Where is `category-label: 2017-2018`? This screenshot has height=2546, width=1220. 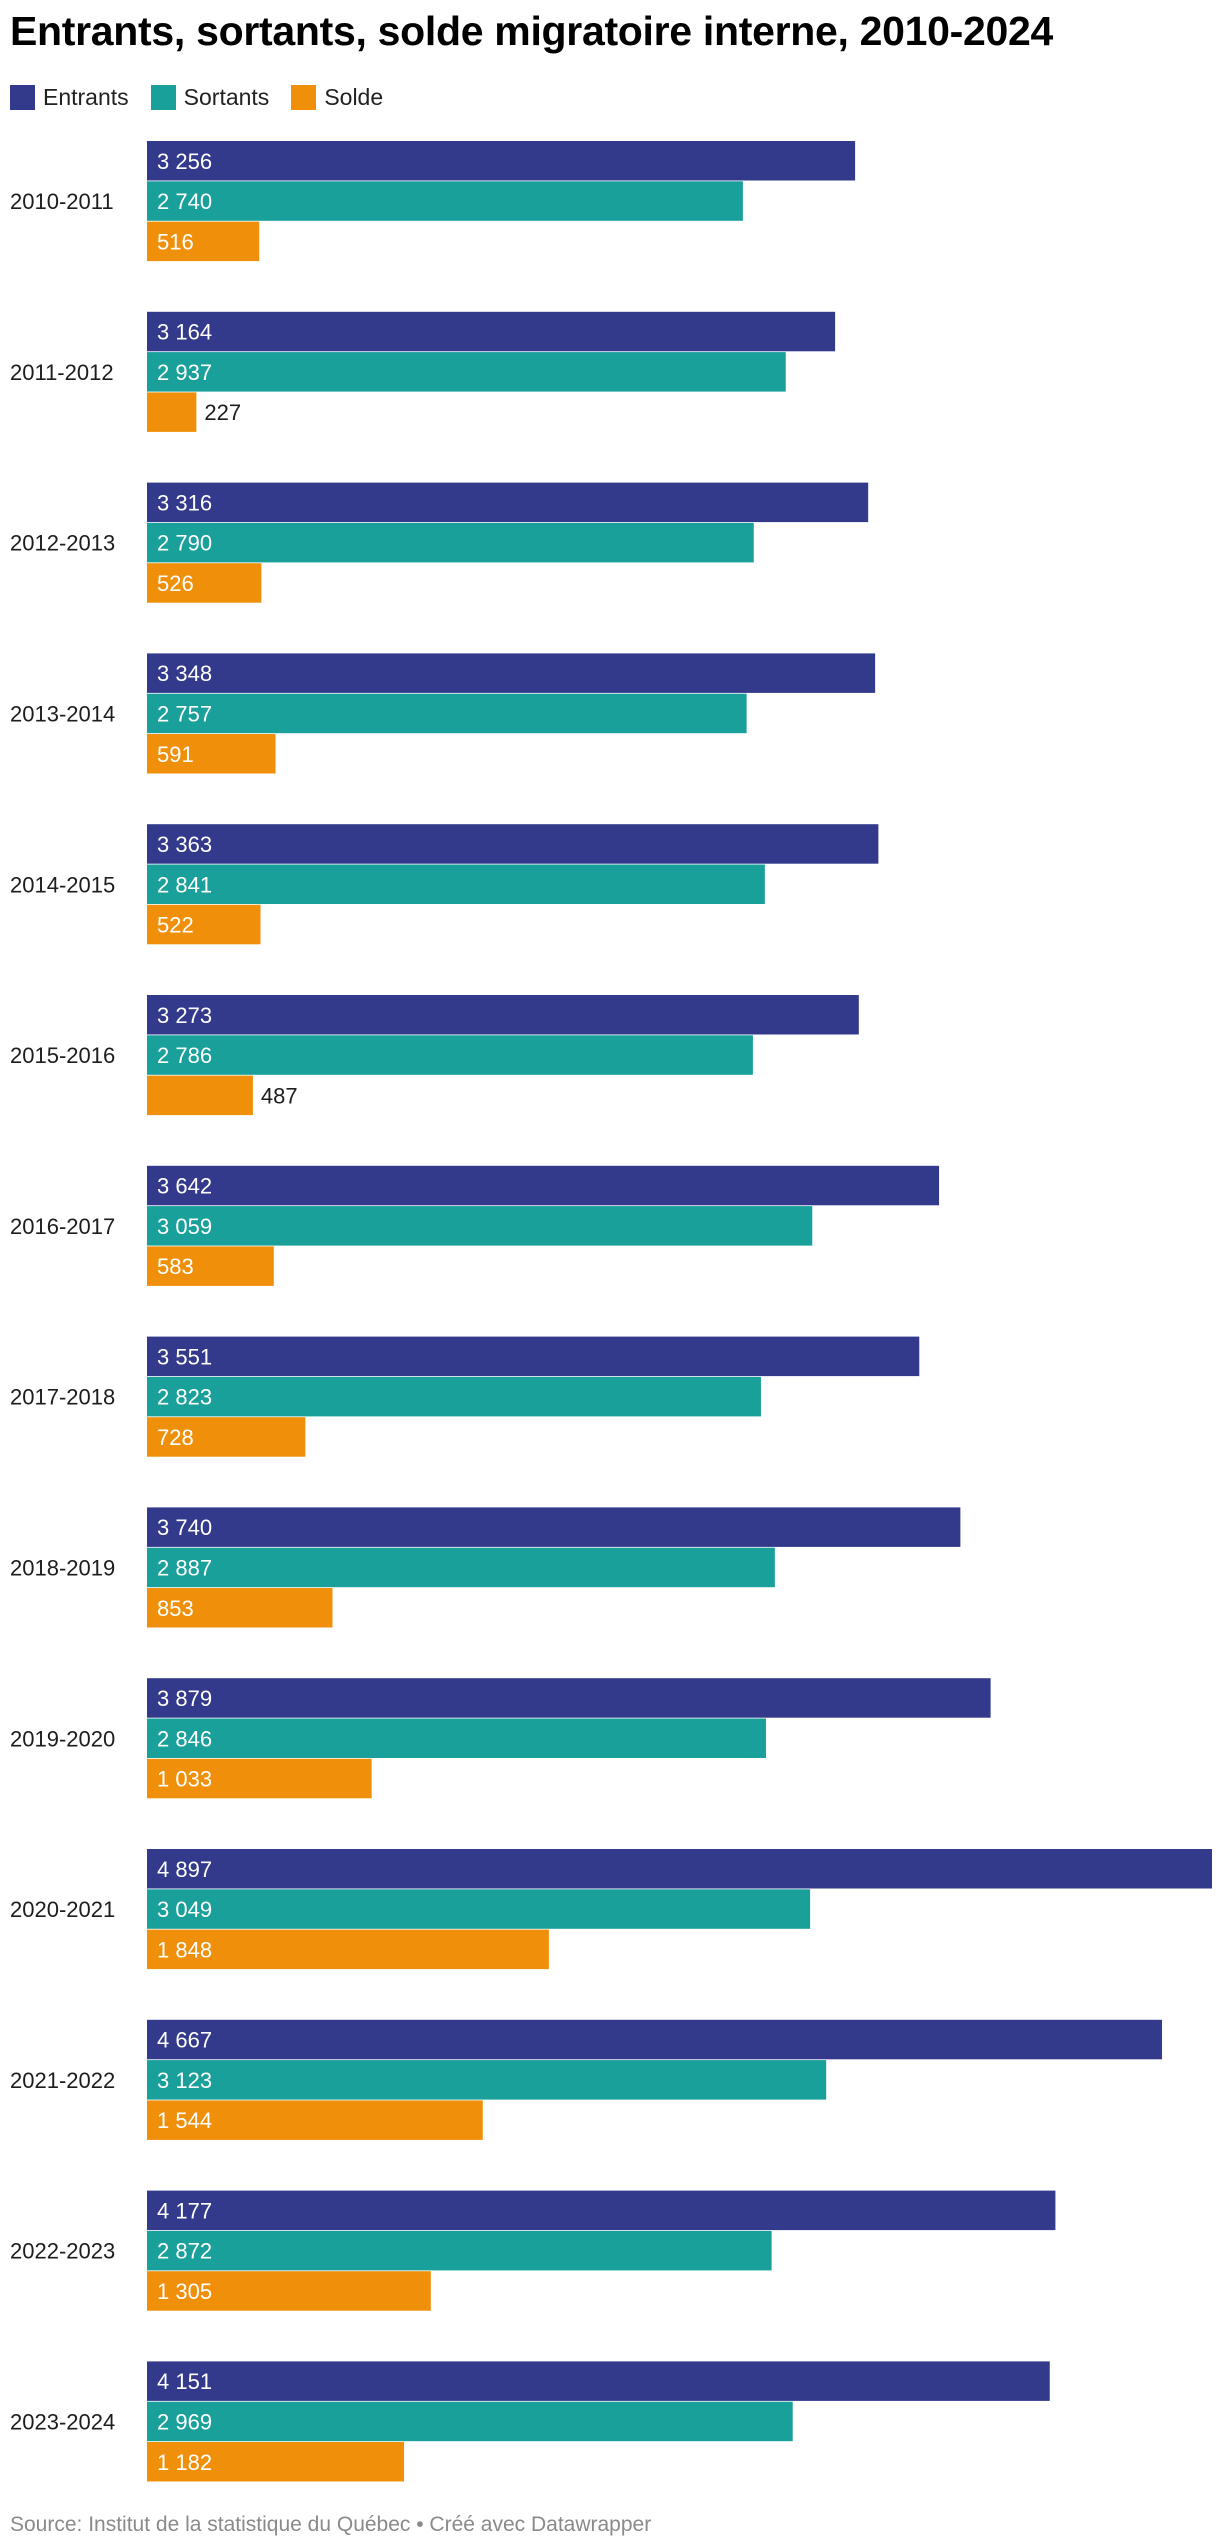 category-label: 2017-2018 is located at coordinates (62, 1397).